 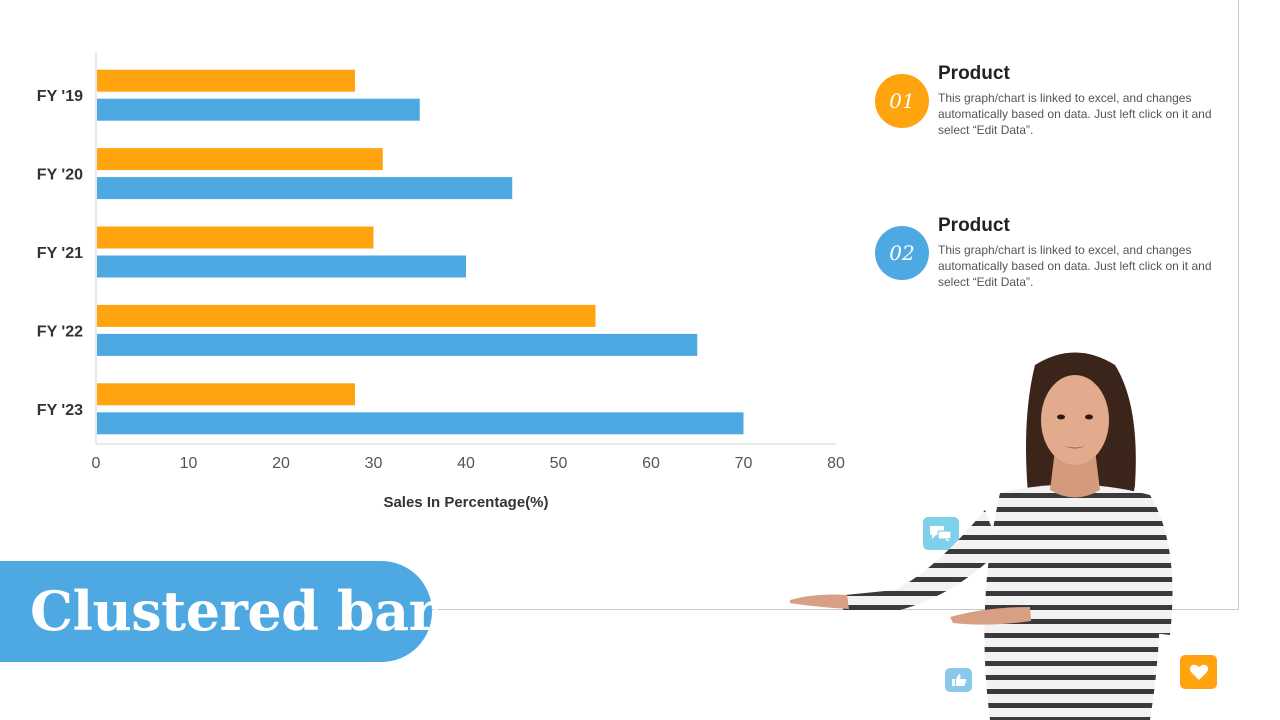 I want to click on x-tick-label: 0, so click(x=96, y=463).